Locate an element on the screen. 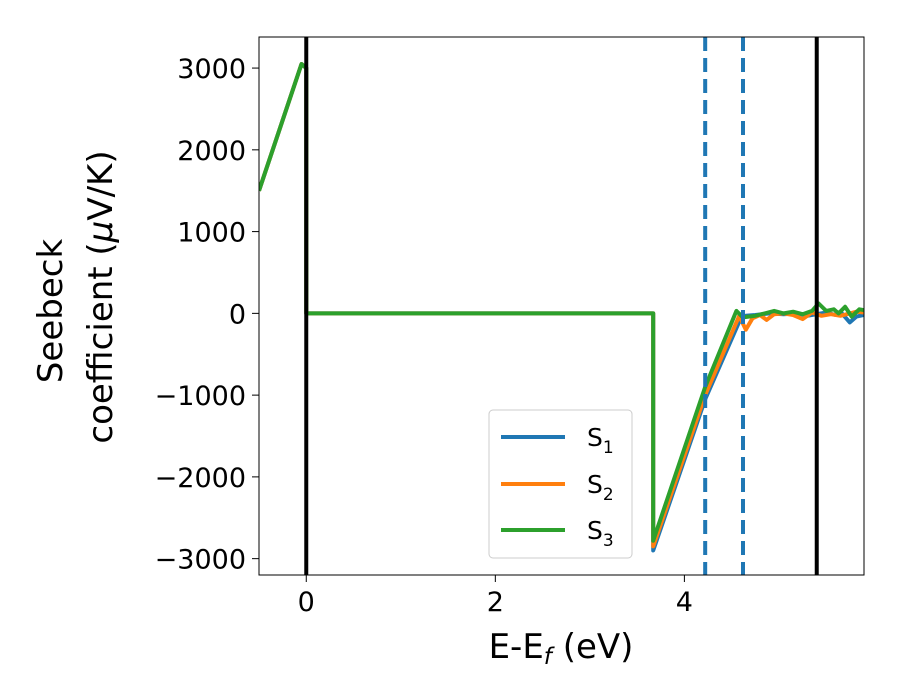  x-axis: 0 2 4 is located at coordinates (495, 596).